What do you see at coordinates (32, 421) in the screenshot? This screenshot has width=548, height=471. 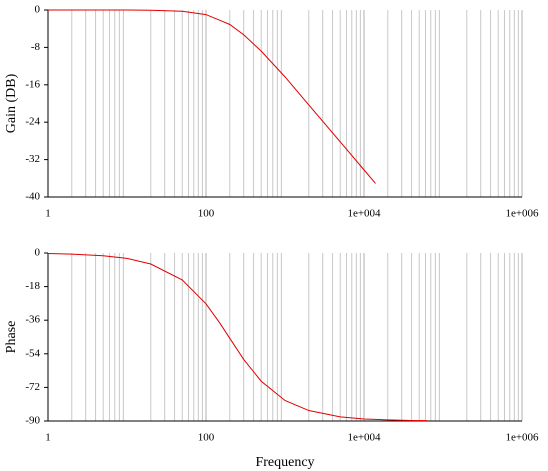 I see `y-tick-label: -90` at bounding box center [32, 421].